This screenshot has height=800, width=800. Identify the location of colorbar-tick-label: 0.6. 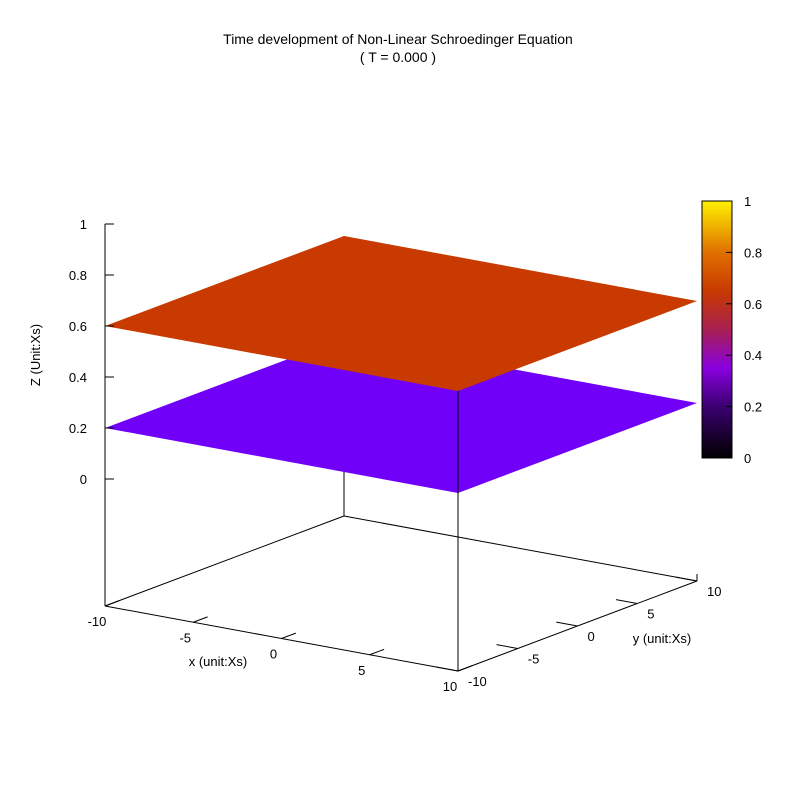
(753, 304).